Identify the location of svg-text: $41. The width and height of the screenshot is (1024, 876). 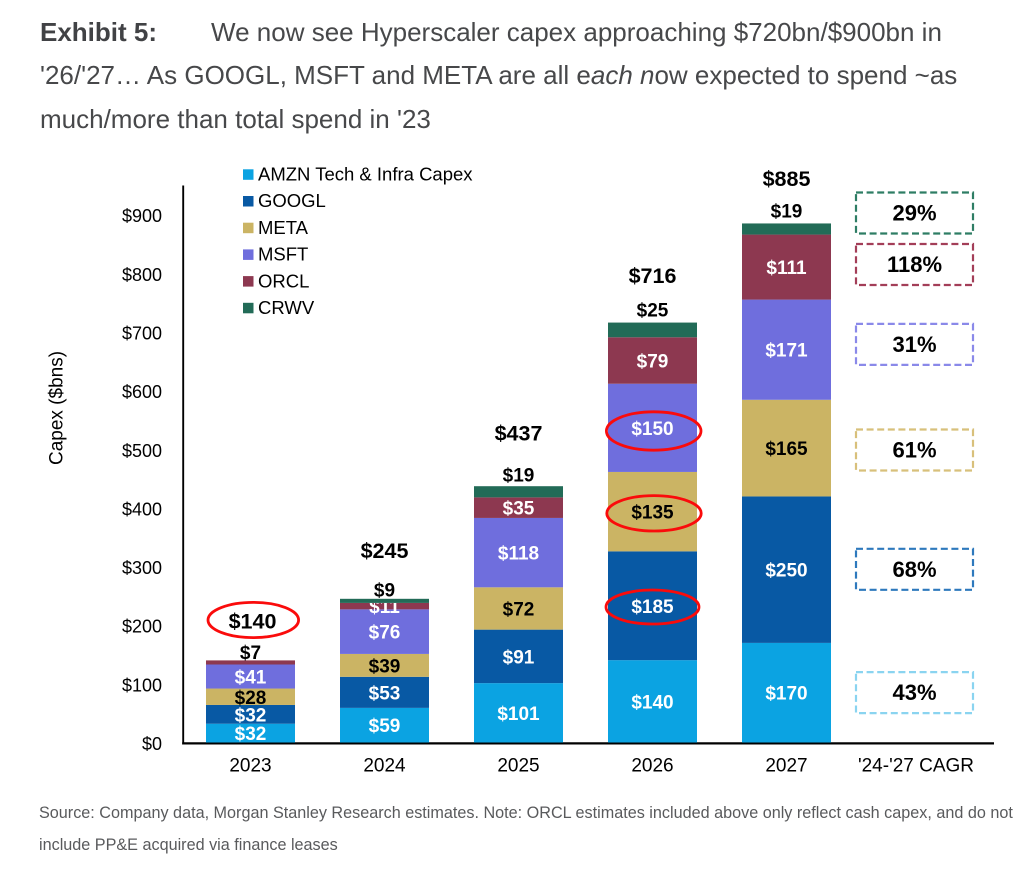
(251, 678).